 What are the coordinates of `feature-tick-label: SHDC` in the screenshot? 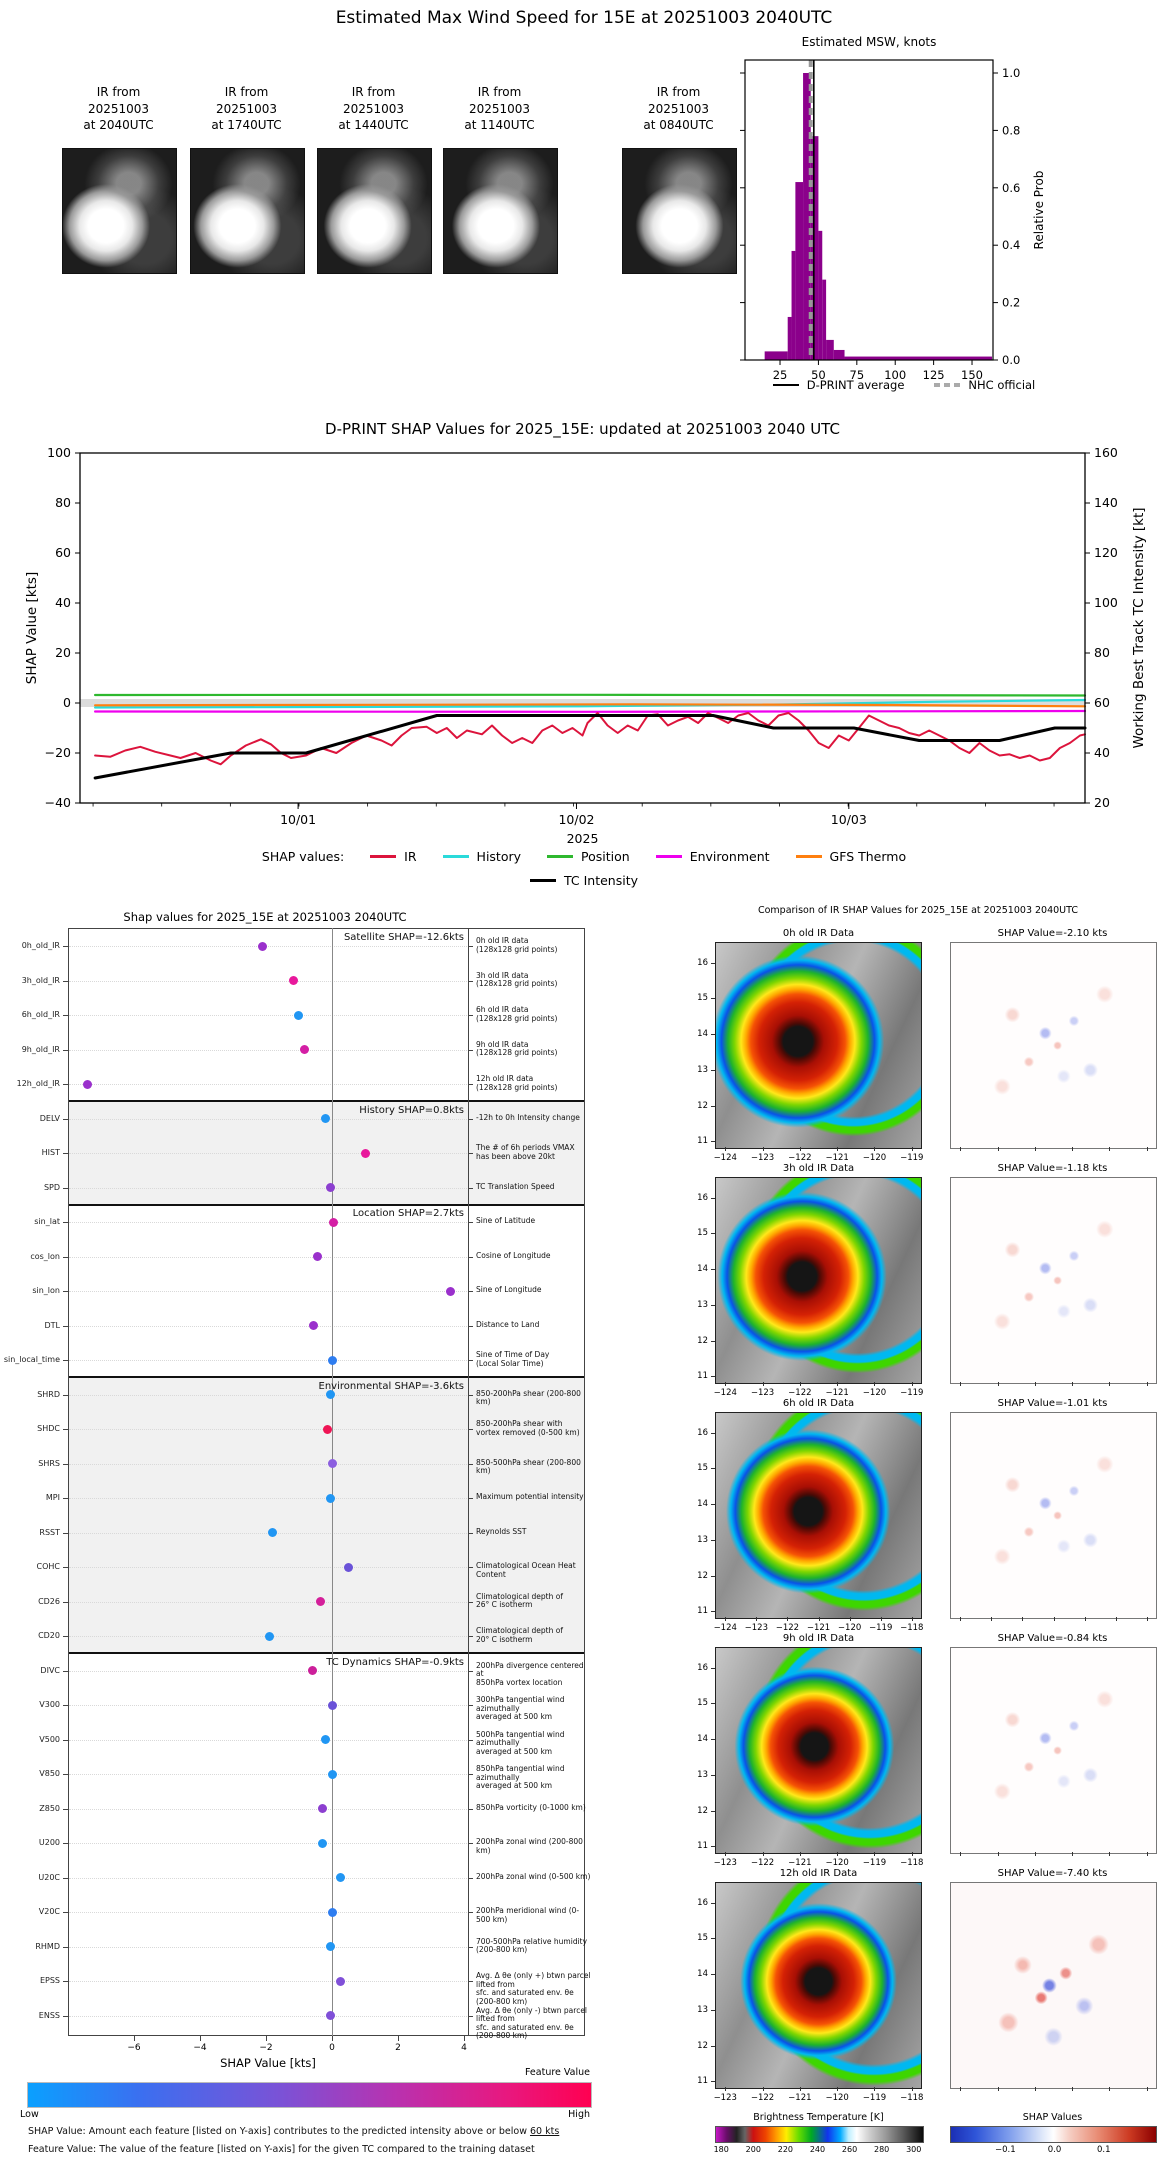 It's located at (48, 1428).